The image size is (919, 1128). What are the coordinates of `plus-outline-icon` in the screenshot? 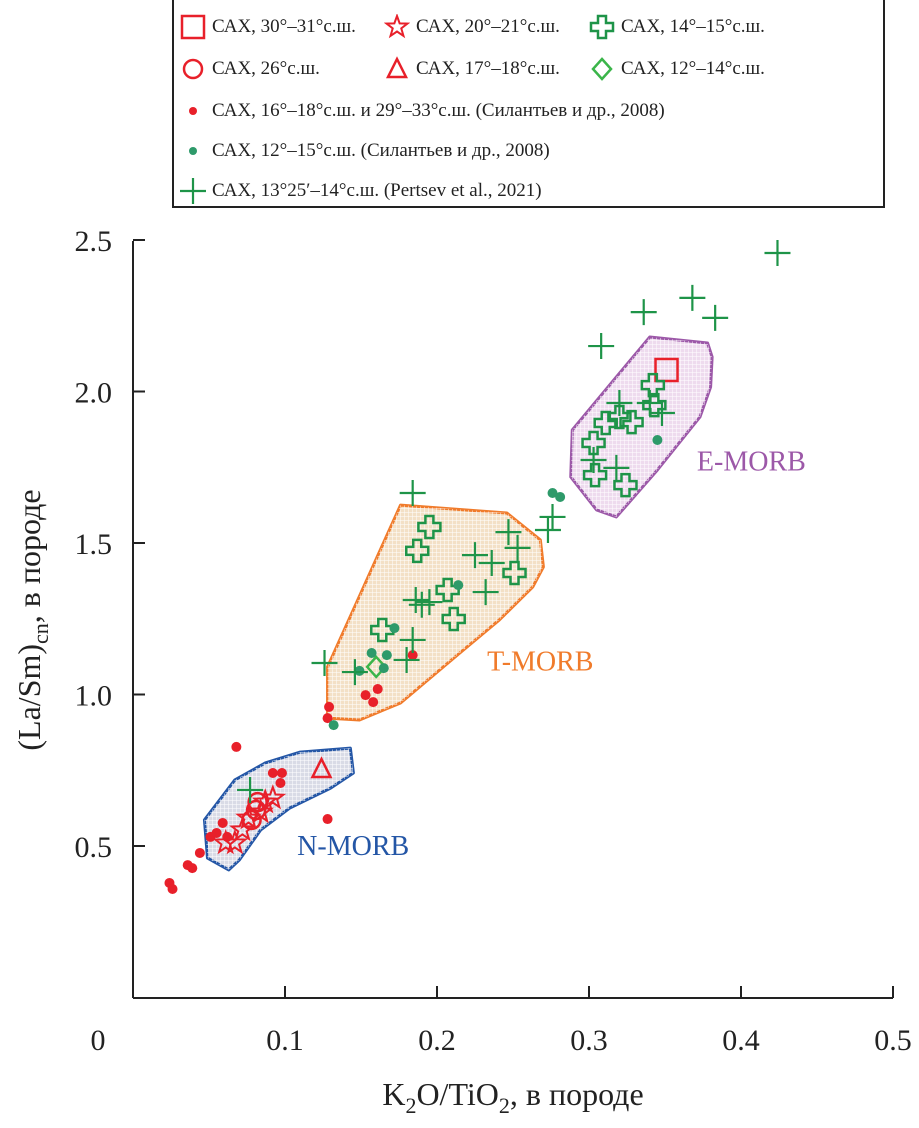 It's located at (602, 27).